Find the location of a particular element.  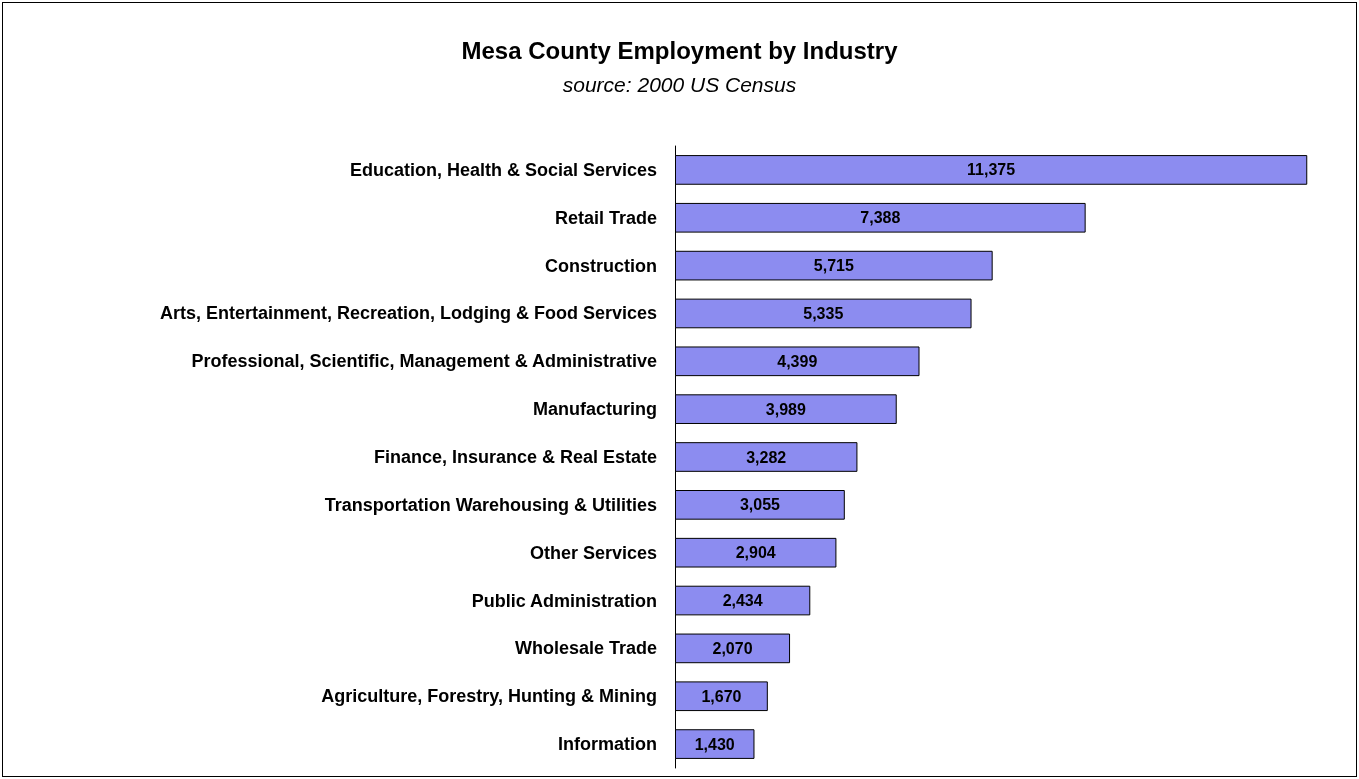

chart-title: Mesa County Employment by Industry is located at coordinates (680, 50).